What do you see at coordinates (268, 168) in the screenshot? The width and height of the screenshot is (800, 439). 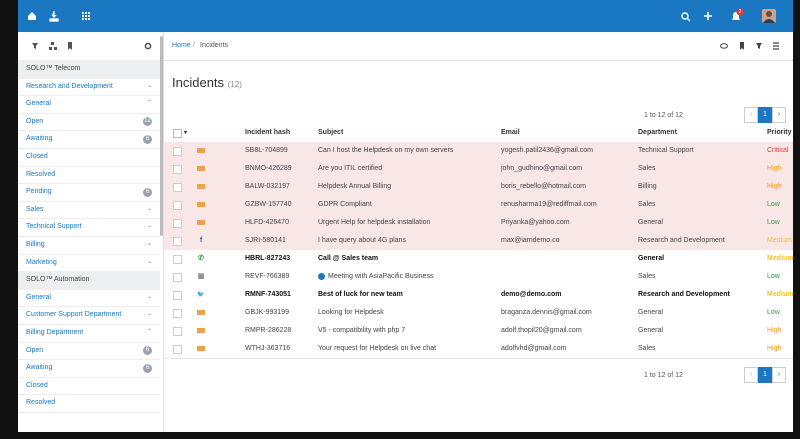 I see `incident-hash: BNMO-426289` at bounding box center [268, 168].